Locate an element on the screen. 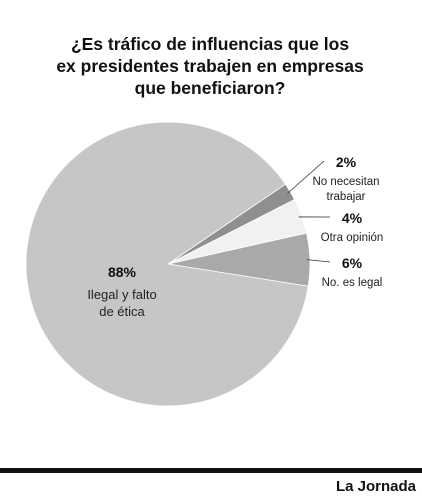  data-label-no-necesitan-trabajar-line-1: No necesitan is located at coordinates (345, 182).